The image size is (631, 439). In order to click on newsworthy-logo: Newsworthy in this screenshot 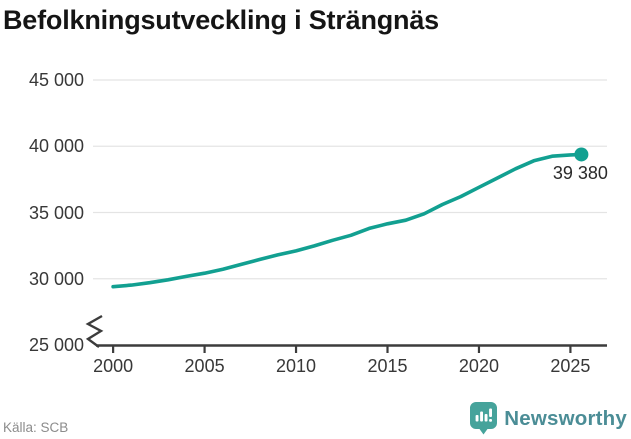, I will do `click(548, 418)`.